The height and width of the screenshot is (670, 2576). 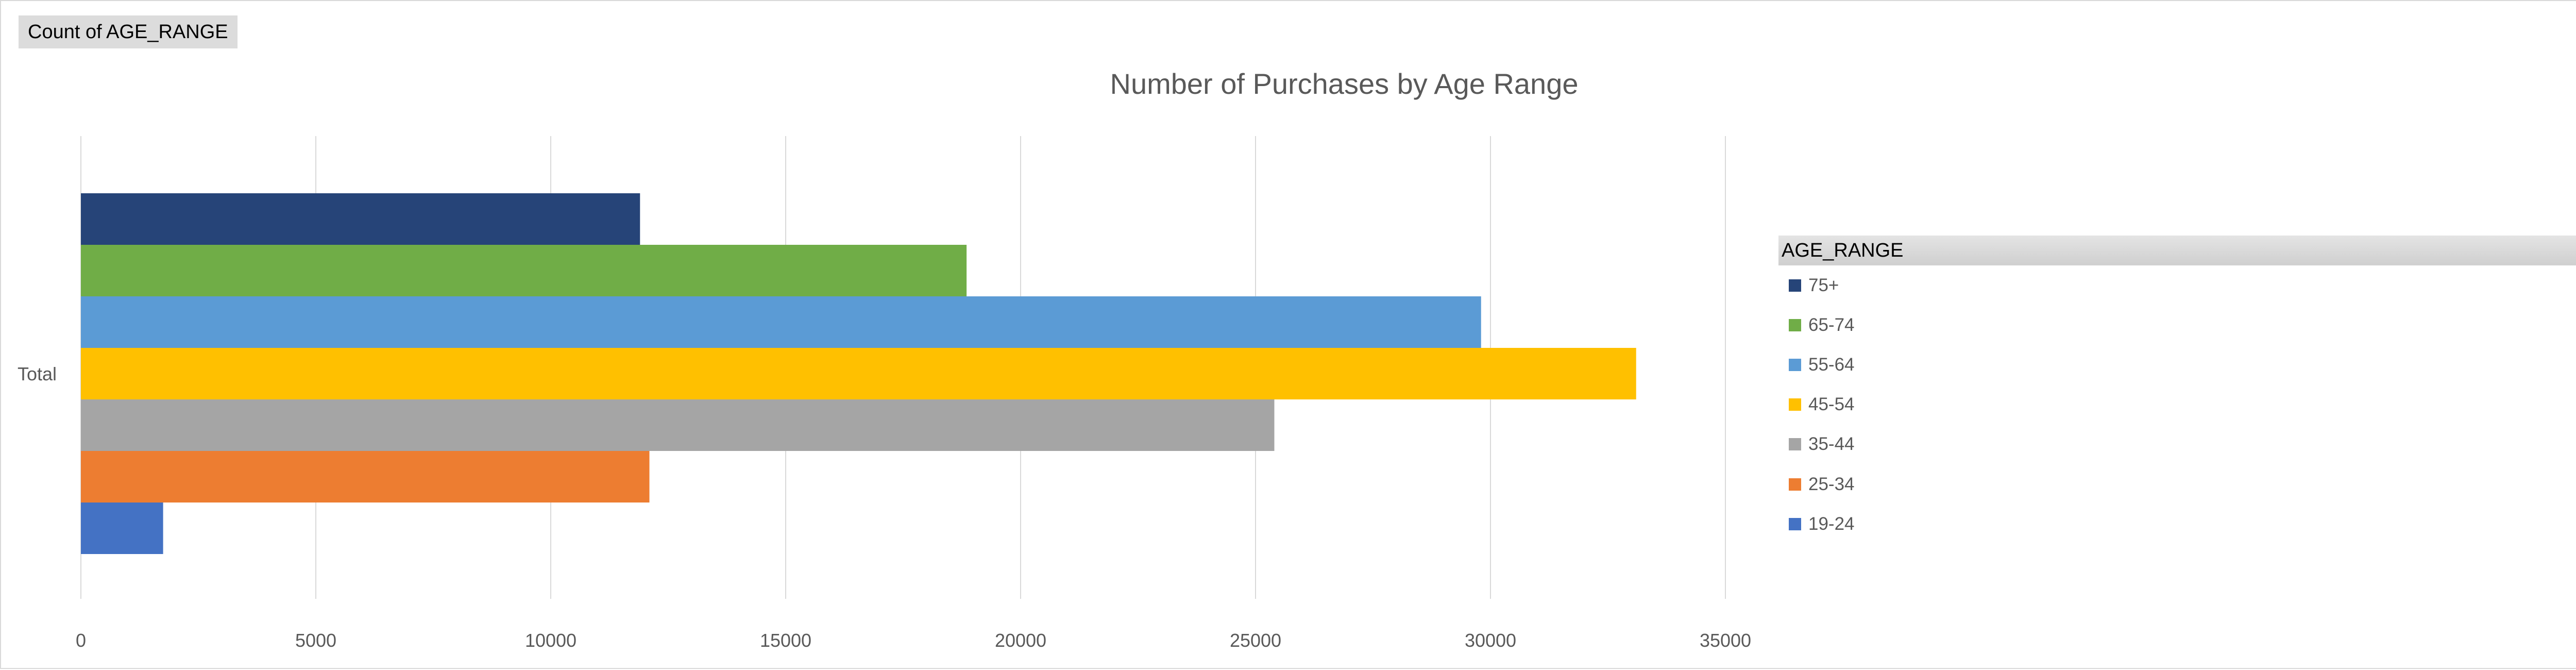 What do you see at coordinates (315, 640) in the screenshot?
I see `x-tick-label: 5000` at bounding box center [315, 640].